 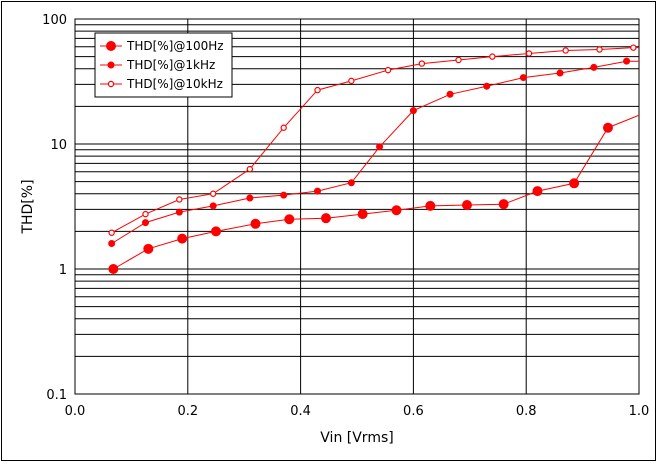 What do you see at coordinates (526, 411) in the screenshot?
I see `x-tick-label: 0.8` at bounding box center [526, 411].